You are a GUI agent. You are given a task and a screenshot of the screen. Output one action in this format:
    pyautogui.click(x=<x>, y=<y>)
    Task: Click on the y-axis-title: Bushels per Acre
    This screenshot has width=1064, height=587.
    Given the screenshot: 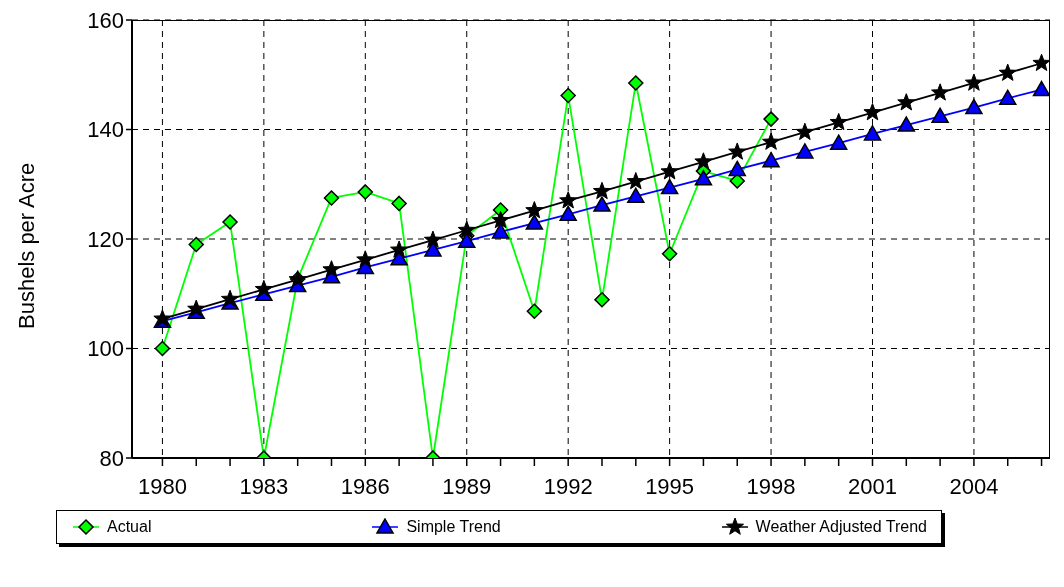 What is the action you would take?
    pyautogui.click(x=26, y=245)
    